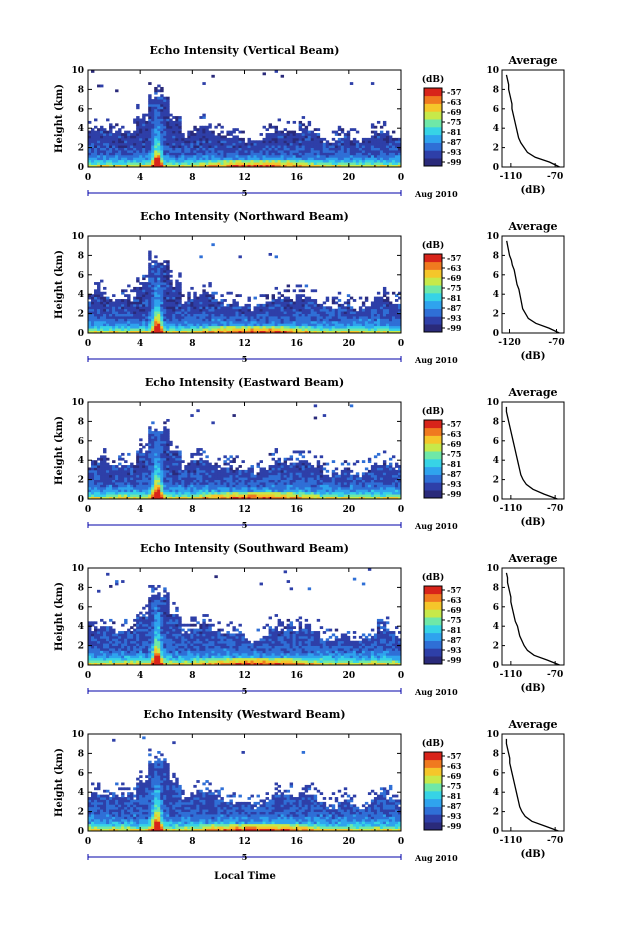 This screenshot has width=617, height=929. I want to click on colorbar-tick-label: -57, so click(454, 92).